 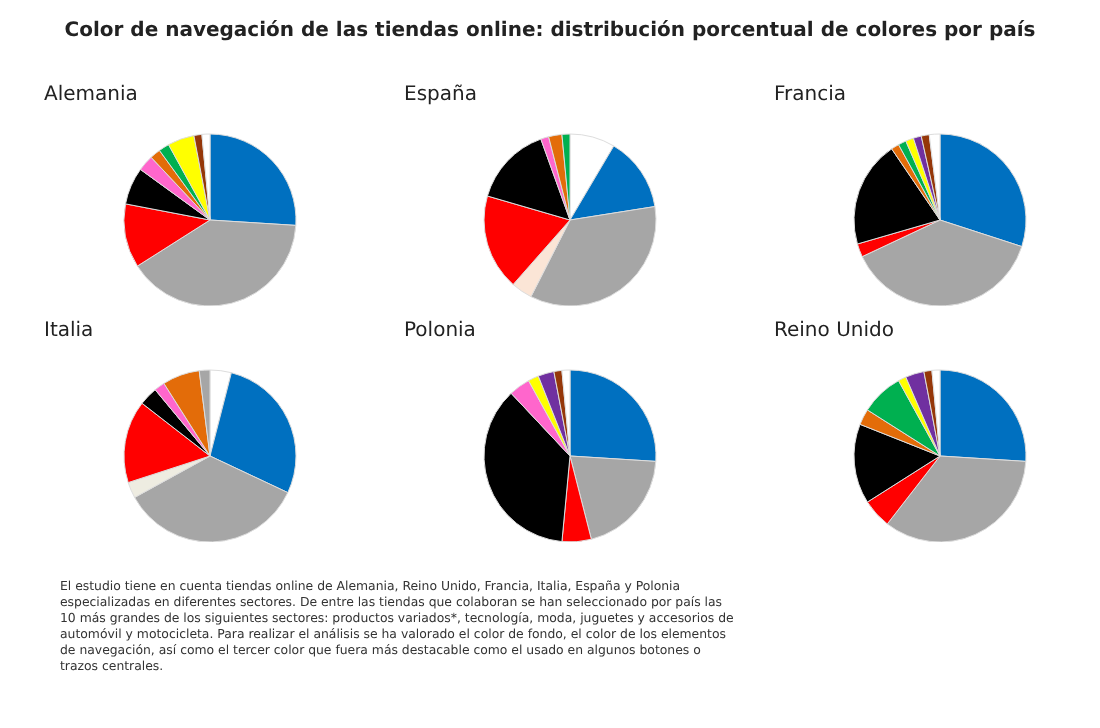 What do you see at coordinates (835, 331) in the screenshot?
I see `chart-title: Reino Unido` at bounding box center [835, 331].